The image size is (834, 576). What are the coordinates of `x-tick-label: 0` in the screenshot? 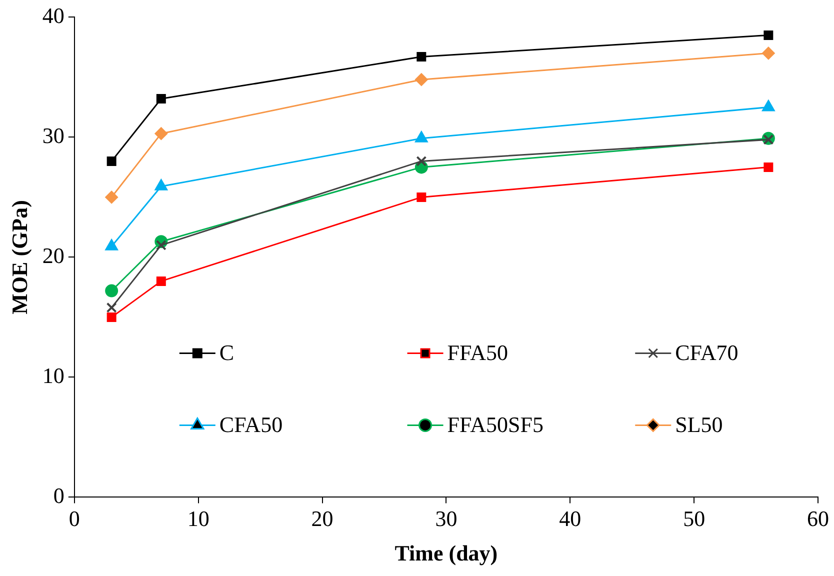 It's located at (74, 519).